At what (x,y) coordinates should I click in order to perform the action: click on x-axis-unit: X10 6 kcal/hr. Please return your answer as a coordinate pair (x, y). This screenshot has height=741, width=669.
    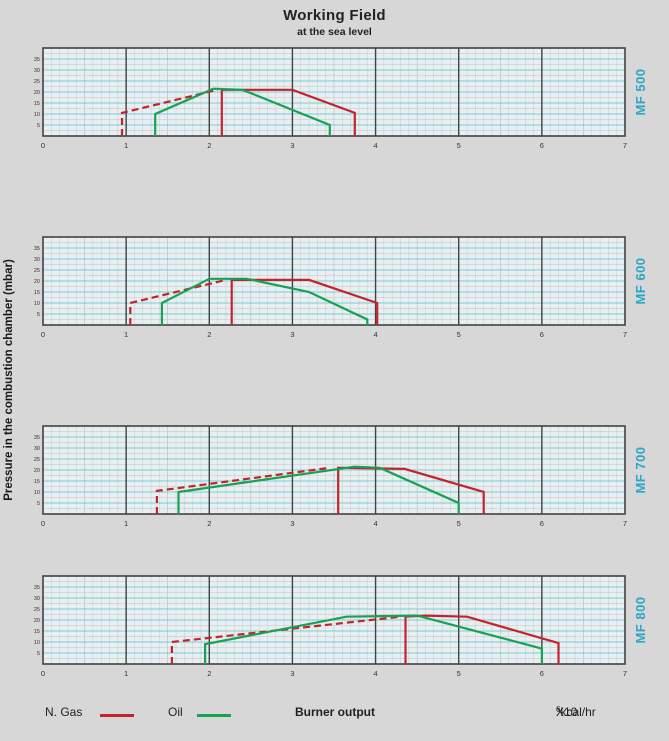
    Looking at the image, I should click on (576, 712).